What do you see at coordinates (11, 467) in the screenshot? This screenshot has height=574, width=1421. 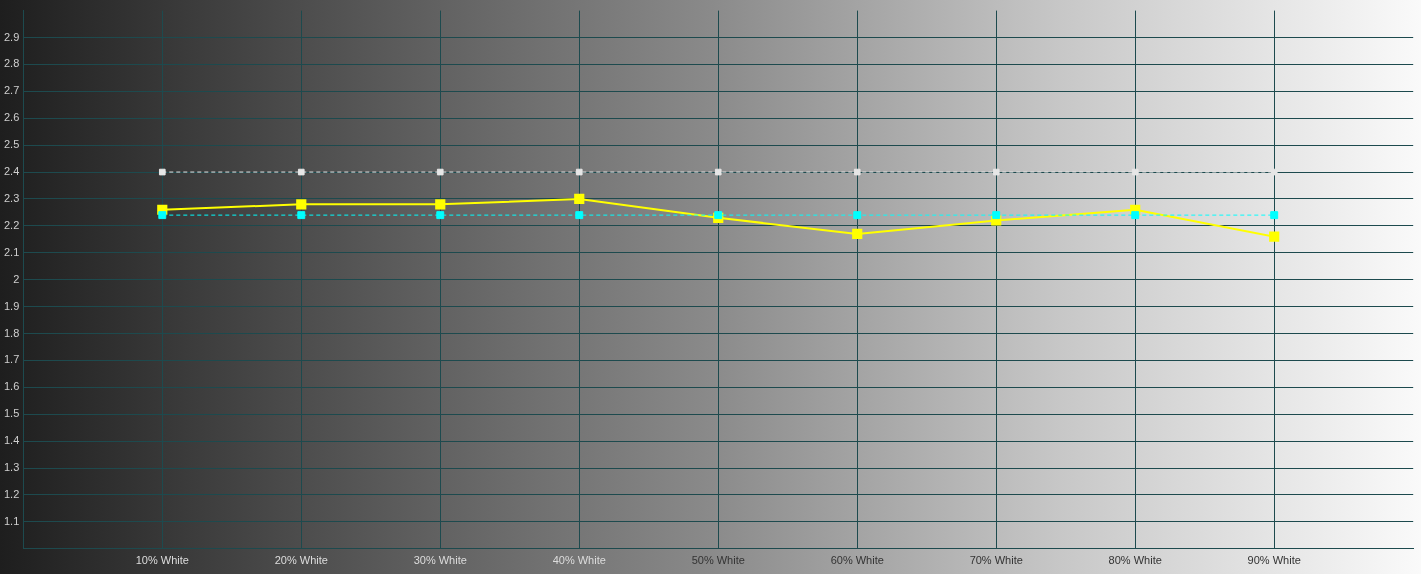 I see `y-tick-label: 1.3` at bounding box center [11, 467].